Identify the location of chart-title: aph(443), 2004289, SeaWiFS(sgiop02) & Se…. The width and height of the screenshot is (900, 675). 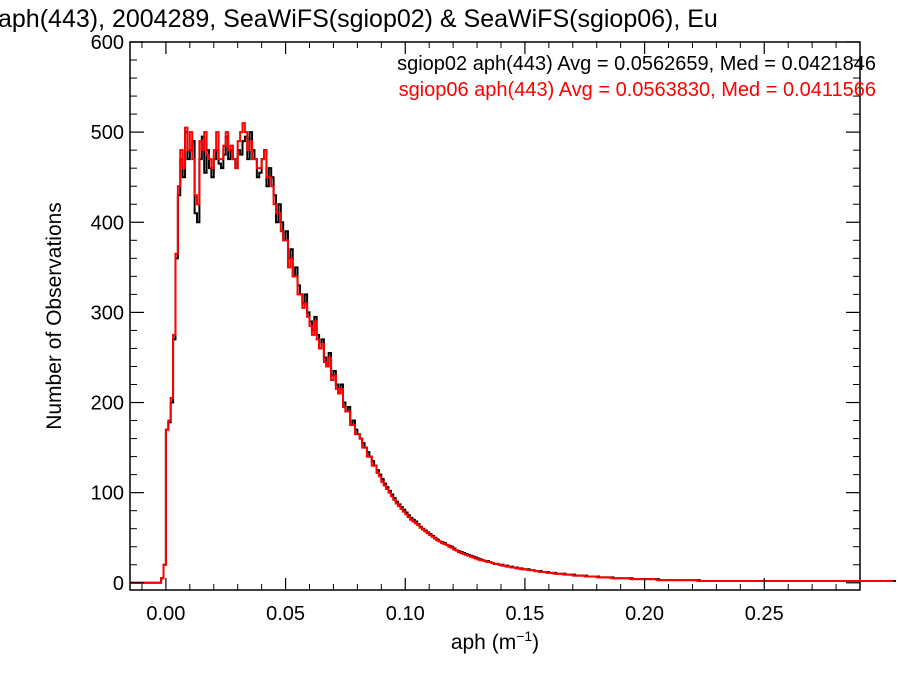
(359, 19).